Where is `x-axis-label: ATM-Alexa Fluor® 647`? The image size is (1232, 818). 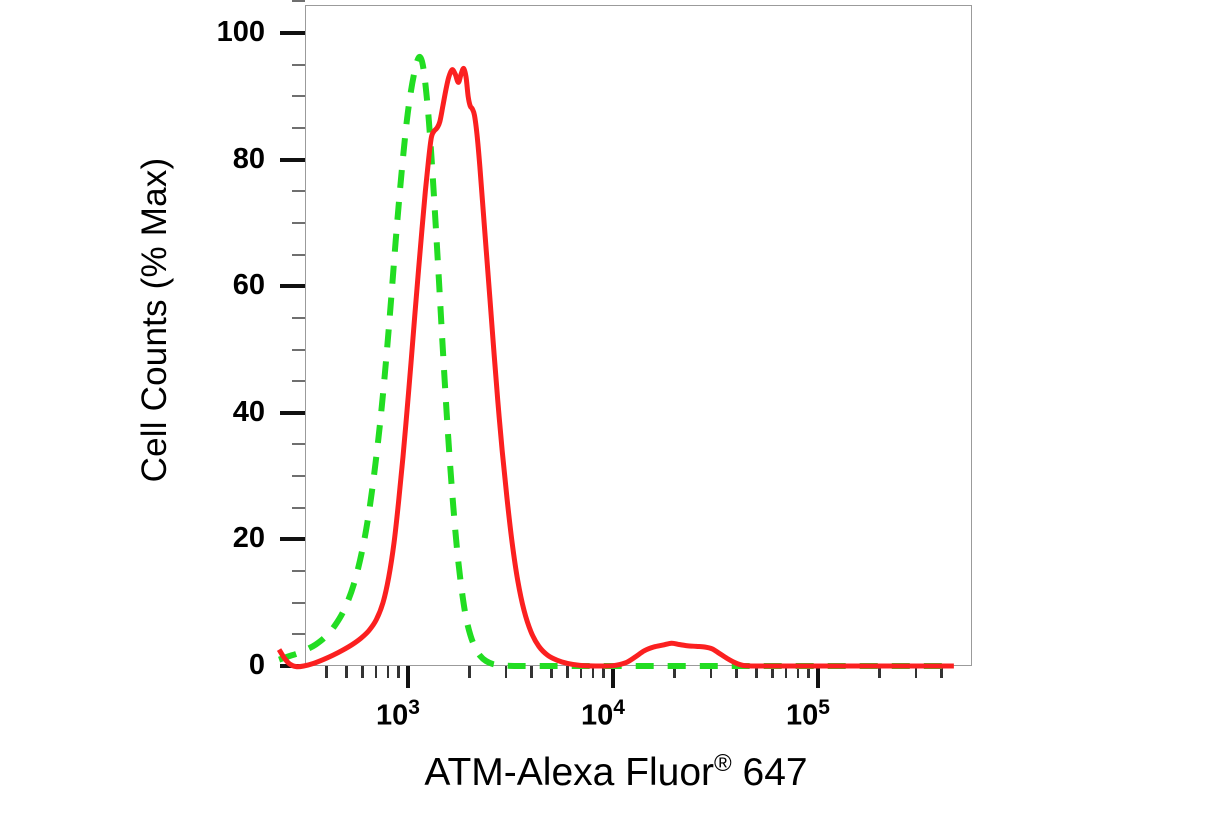 x-axis-label: ATM-Alexa Fluor® 647 is located at coordinates (616, 772).